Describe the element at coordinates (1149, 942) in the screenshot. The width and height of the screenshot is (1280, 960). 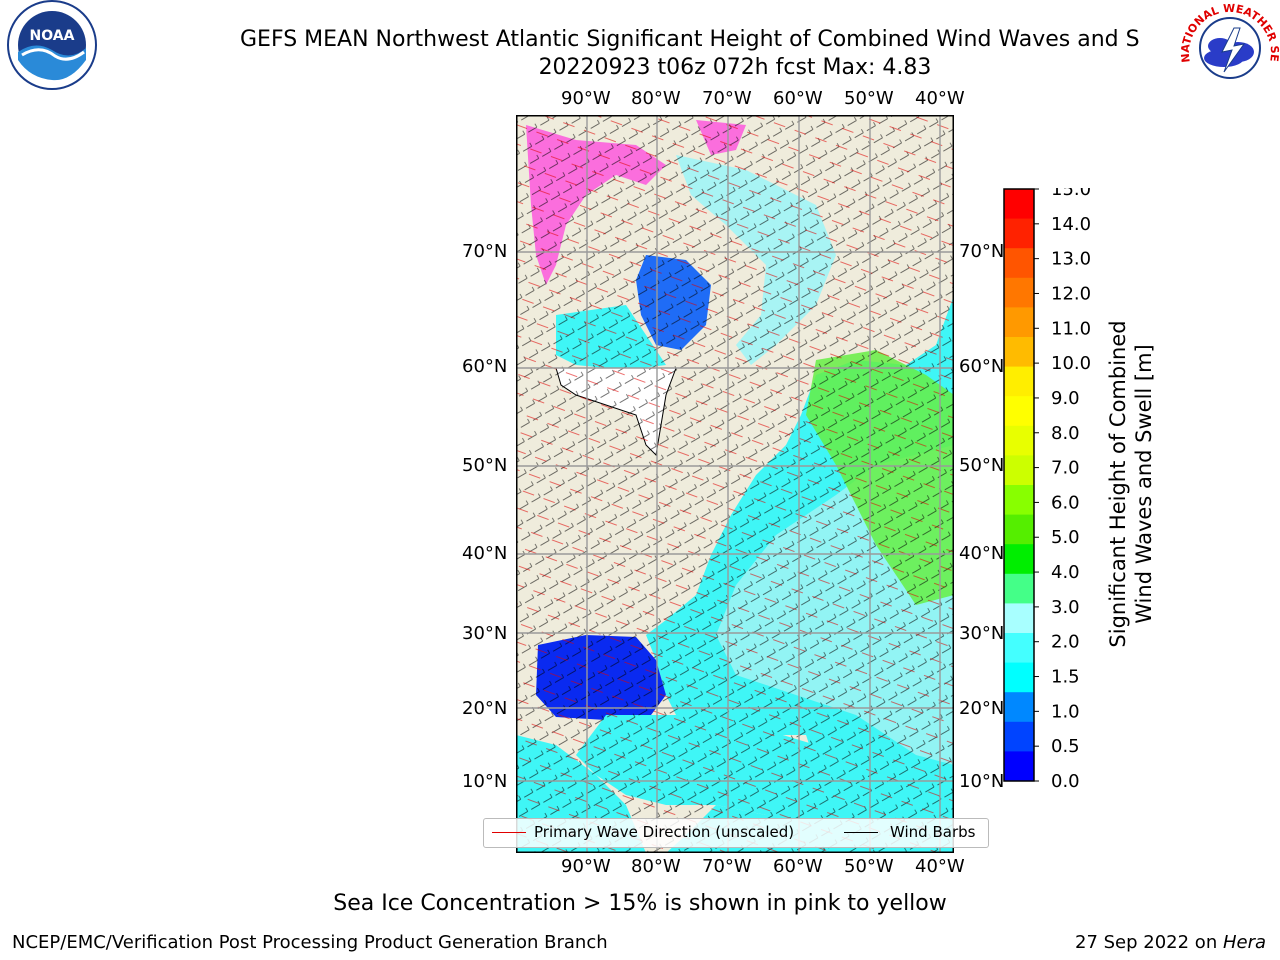
I see `footer-date-text: 27 Sep 2022 on` at that location.